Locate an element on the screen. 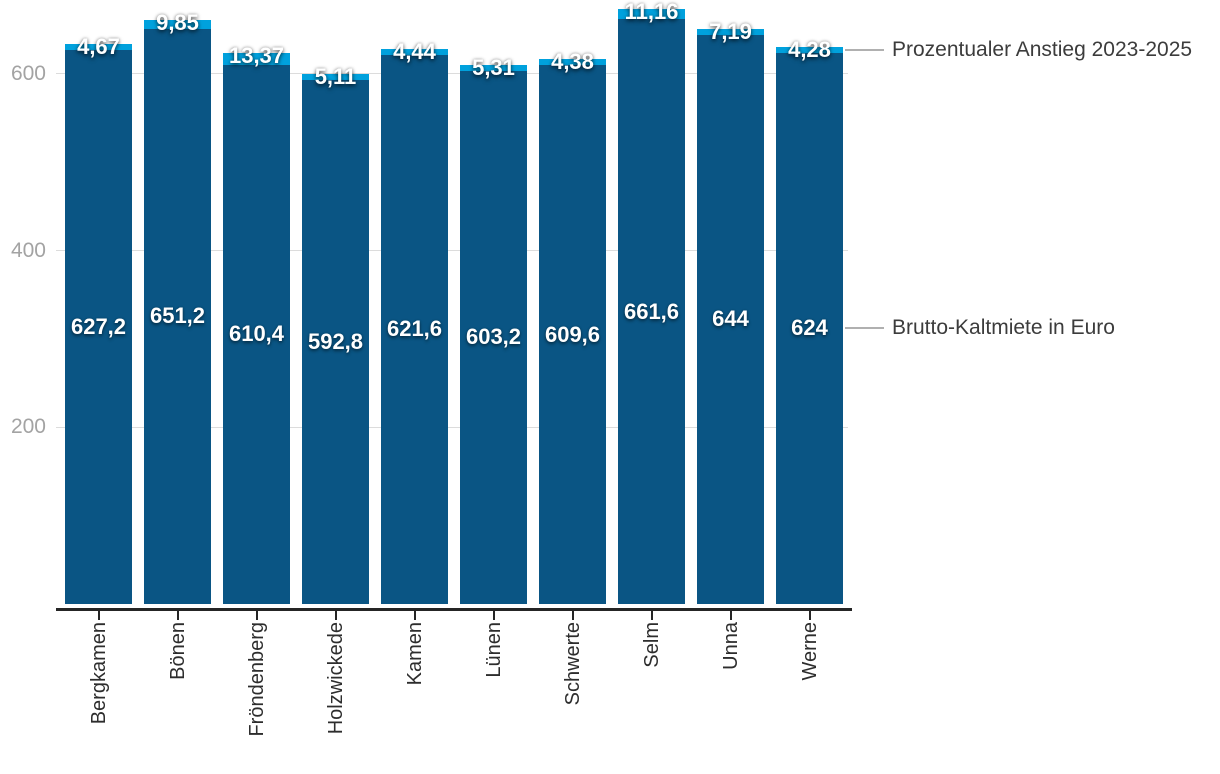  leader-line-increase is located at coordinates (864, 49).